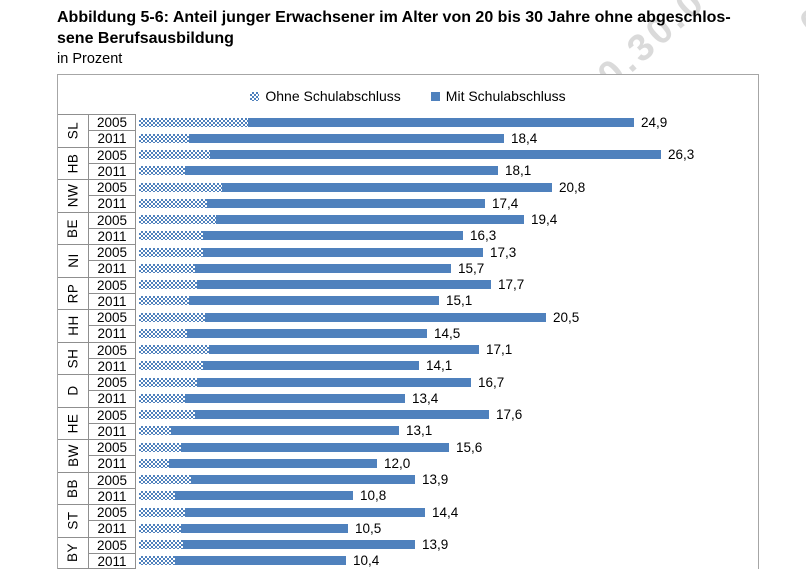 The height and width of the screenshot is (569, 806). I want to click on state-group-D: D 2005 2011 16,7 13,4, so click(408, 390).